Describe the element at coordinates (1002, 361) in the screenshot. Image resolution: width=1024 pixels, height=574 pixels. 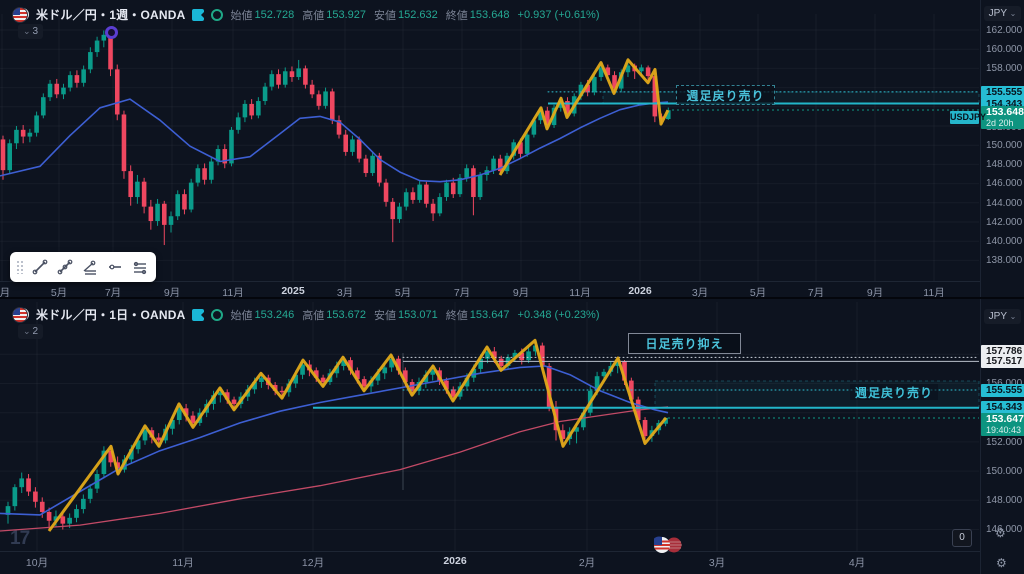
I see `price-tick: 157.517` at that location.